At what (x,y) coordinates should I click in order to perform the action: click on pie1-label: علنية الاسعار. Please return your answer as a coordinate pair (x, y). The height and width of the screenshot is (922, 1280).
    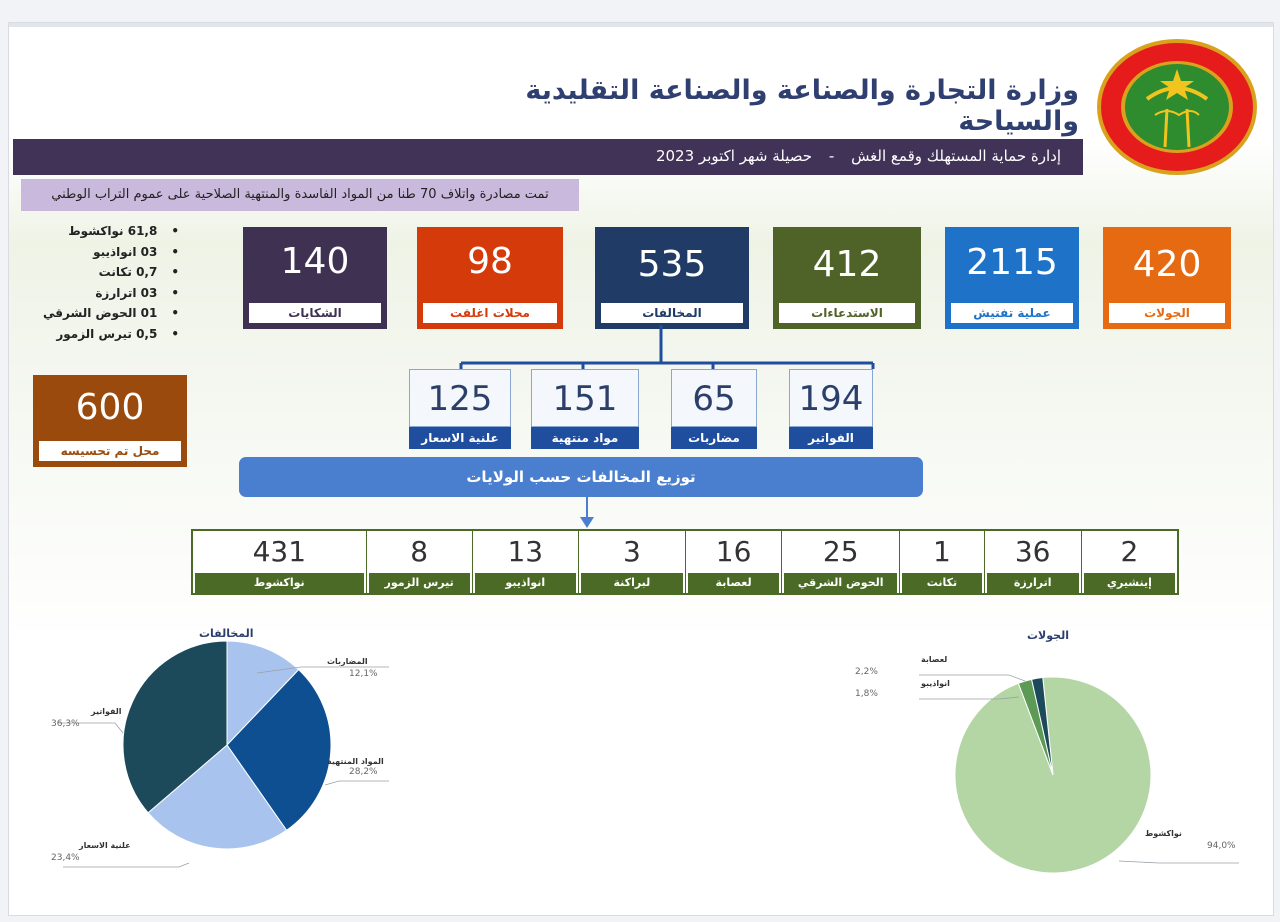
    Looking at the image, I should click on (105, 845).